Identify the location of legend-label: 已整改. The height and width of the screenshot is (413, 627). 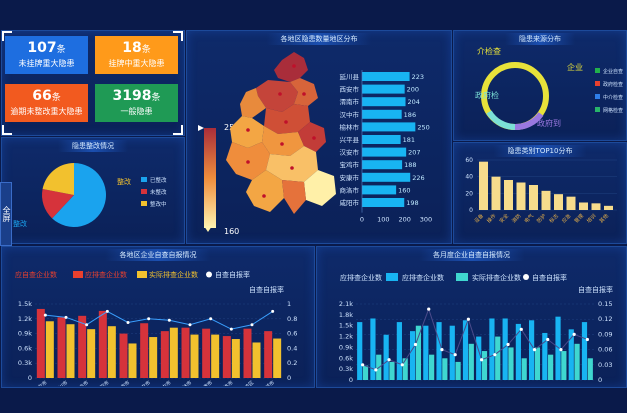
(158, 180).